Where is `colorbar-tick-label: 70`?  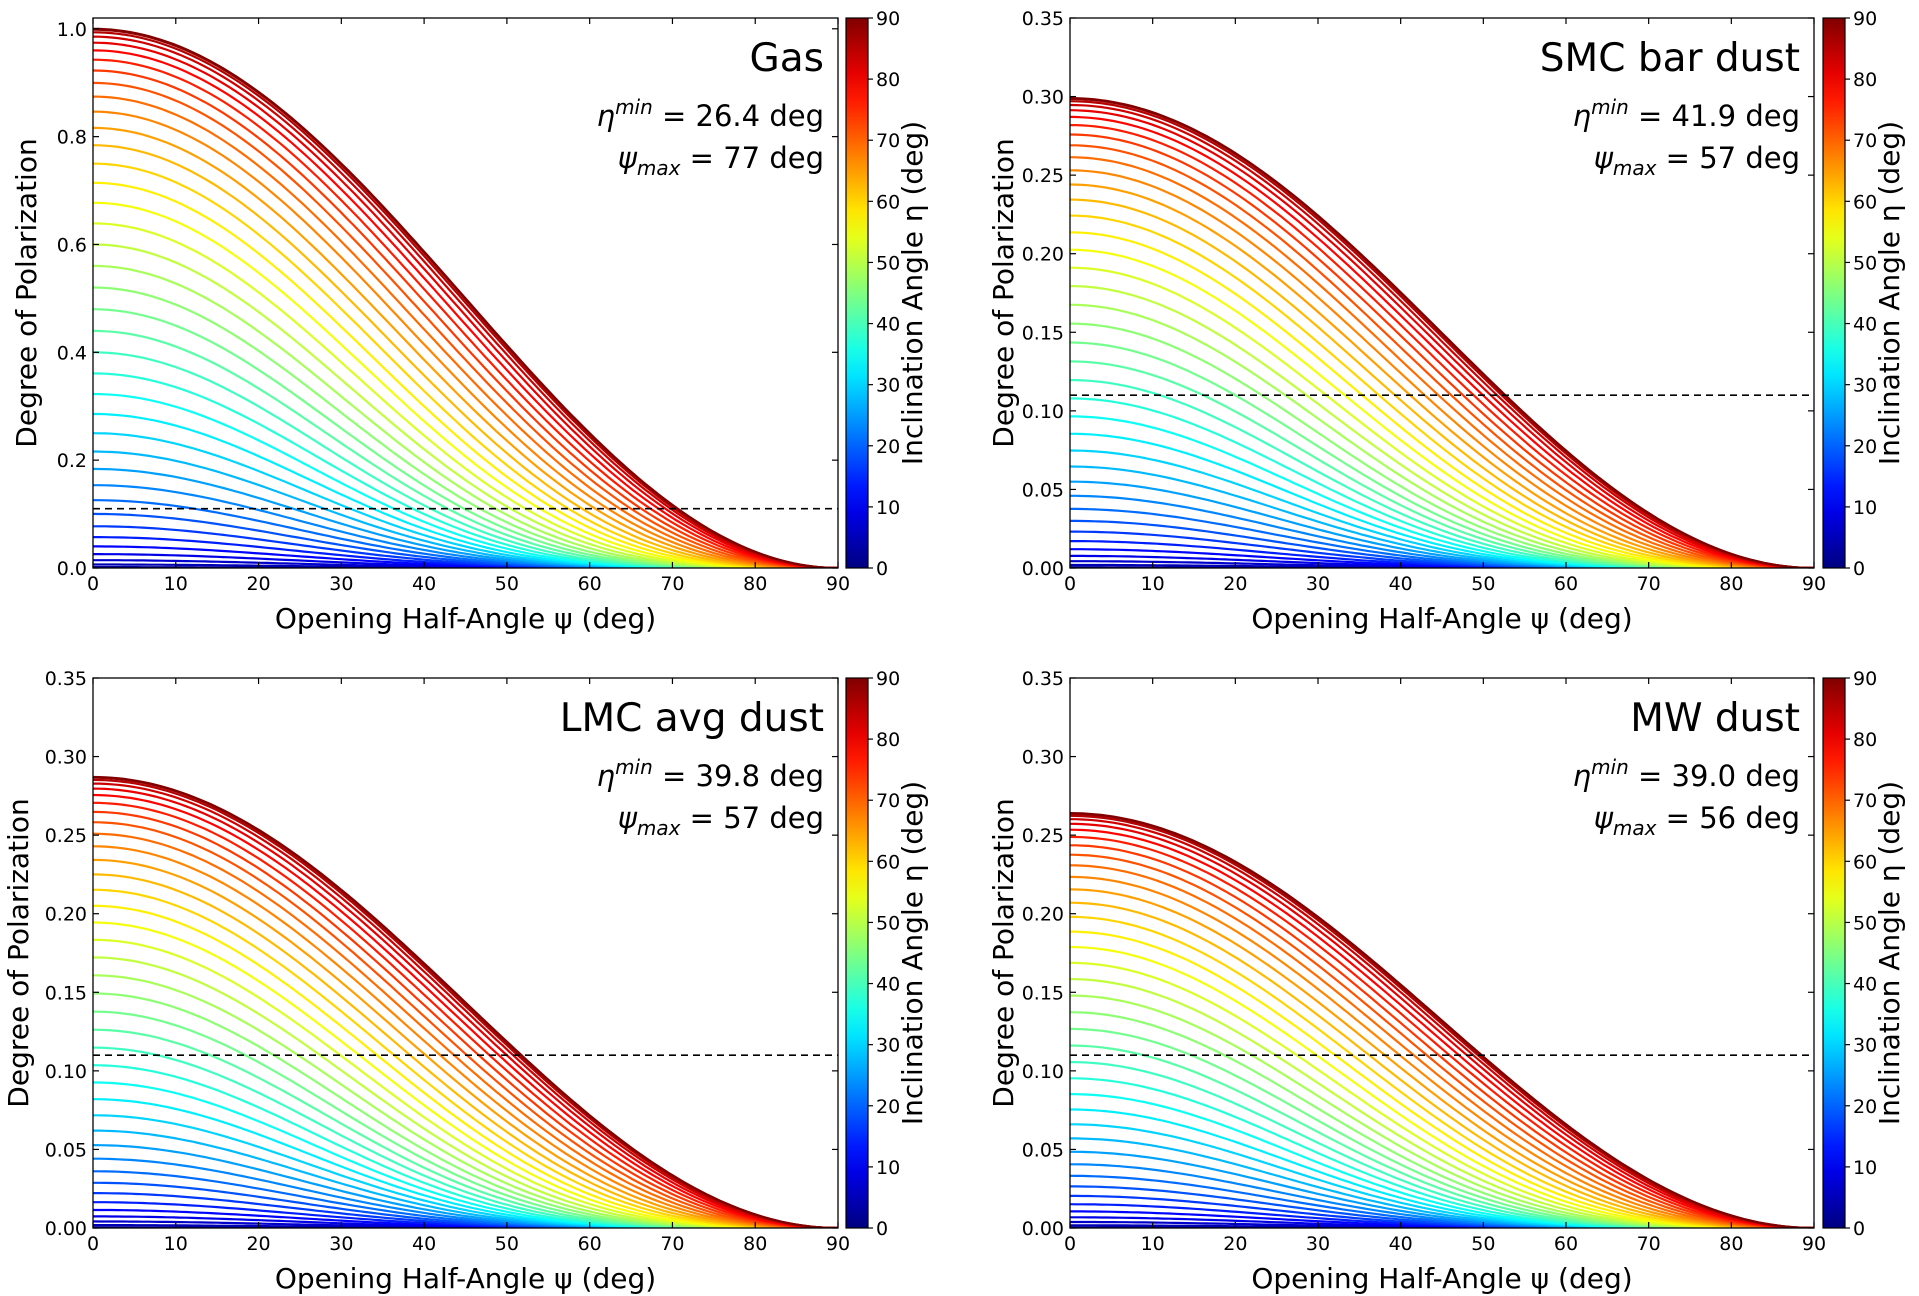
colorbar-tick-label: 70 is located at coordinates (1865, 801).